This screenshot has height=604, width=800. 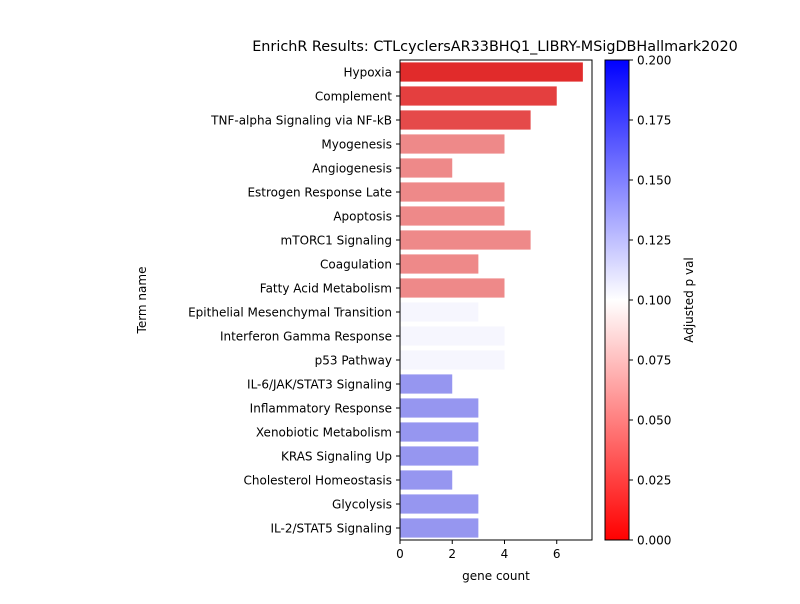 I want to click on y-tick-label: Inflammatory Response, so click(x=321, y=409).